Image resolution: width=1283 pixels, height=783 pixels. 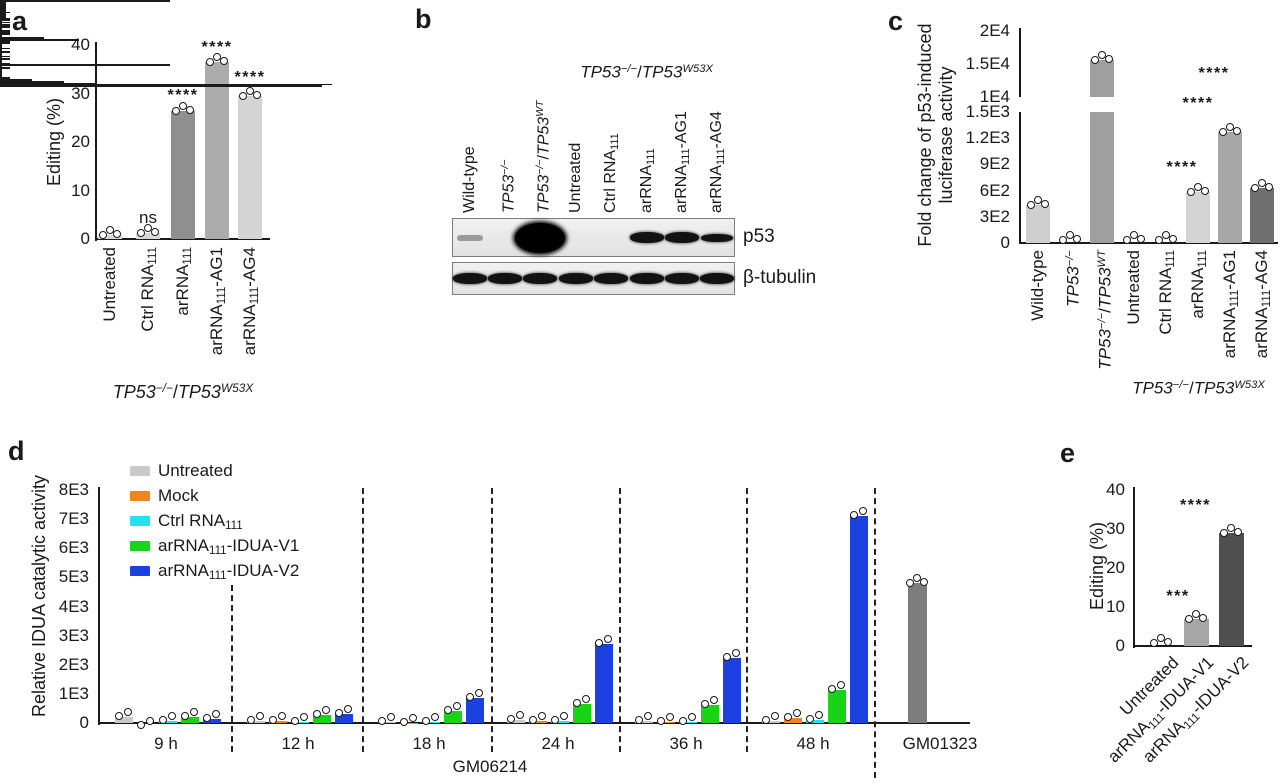 I want to click on y-tick-label: 8E3, so click(x=73, y=489).